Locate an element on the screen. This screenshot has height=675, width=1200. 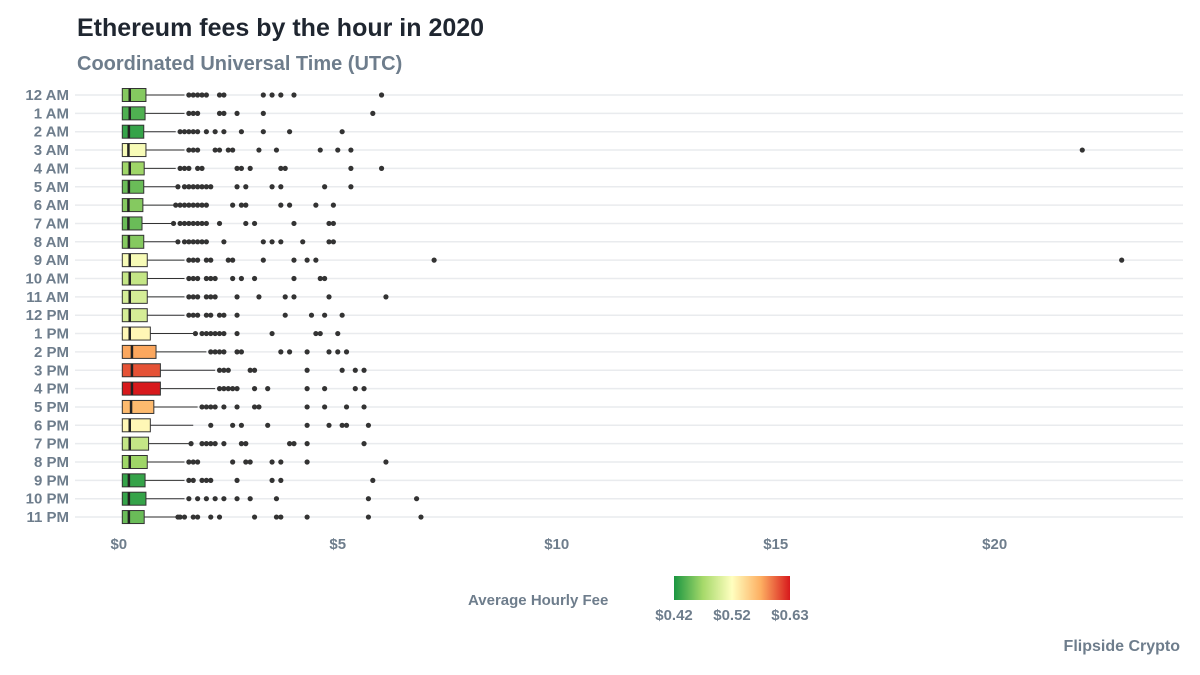
y-tick-label: 12 PM is located at coordinates (47, 315).